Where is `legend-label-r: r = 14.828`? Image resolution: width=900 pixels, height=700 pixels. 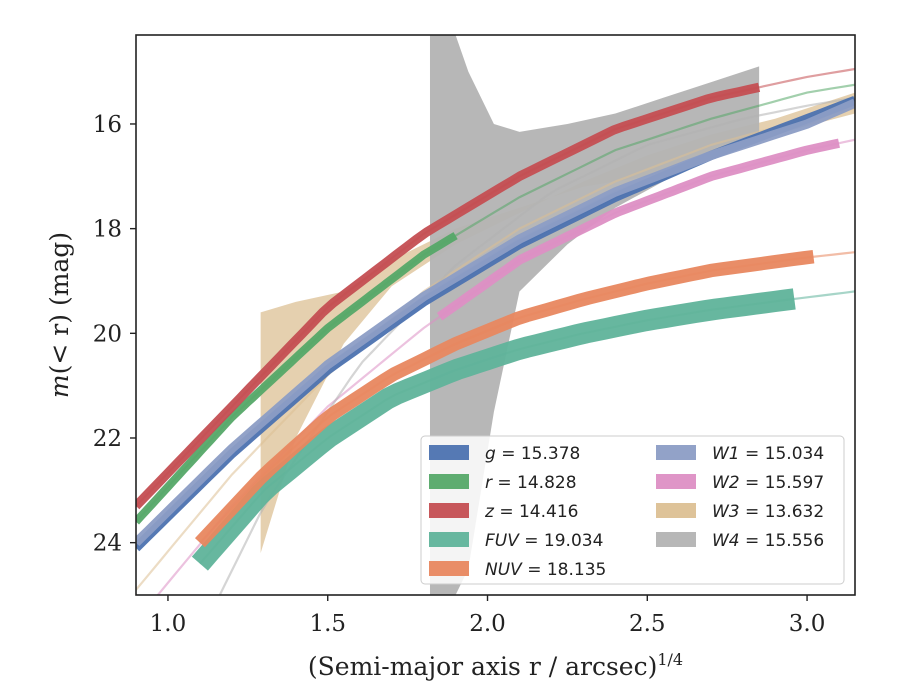 legend-label-r: r = 14.828 is located at coordinates (531, 483).